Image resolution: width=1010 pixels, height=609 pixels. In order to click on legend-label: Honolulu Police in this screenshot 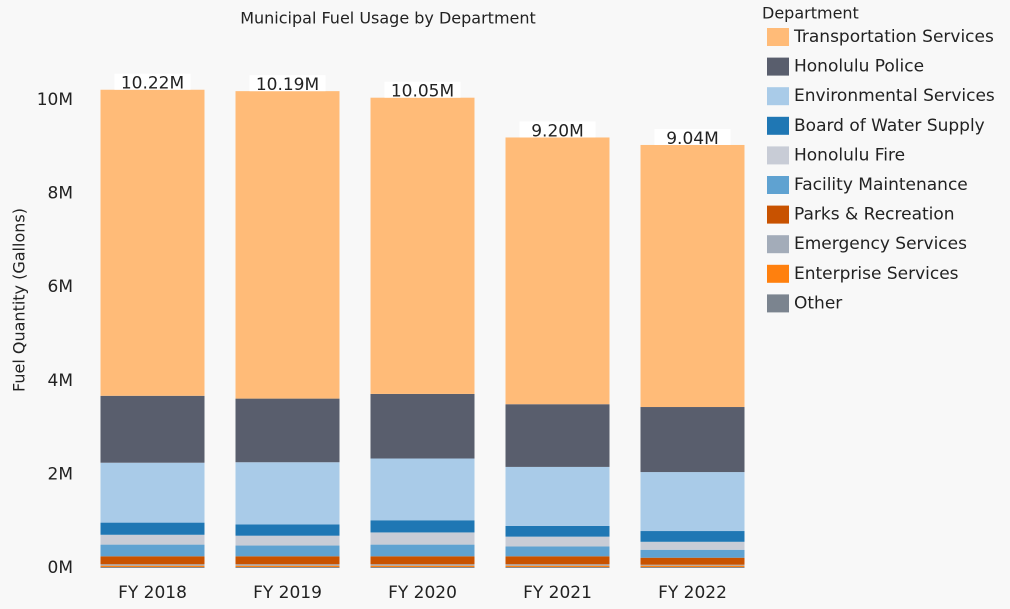, I will do `click(859, 67)`.